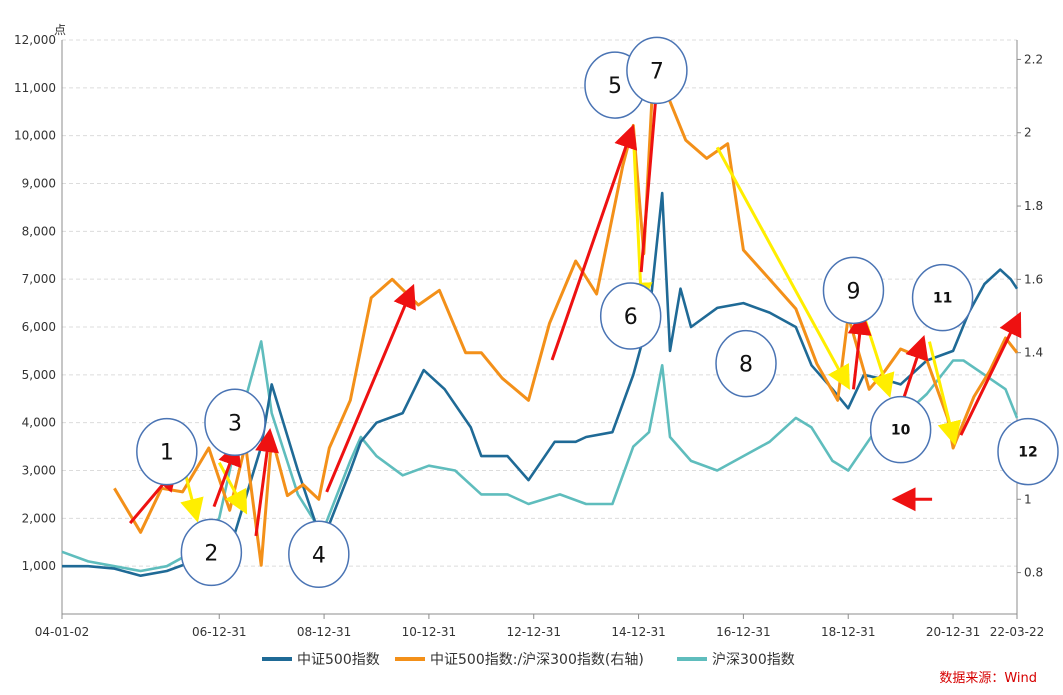  I want to click on x-tick-label: 20-12-31, so click(953, 632).